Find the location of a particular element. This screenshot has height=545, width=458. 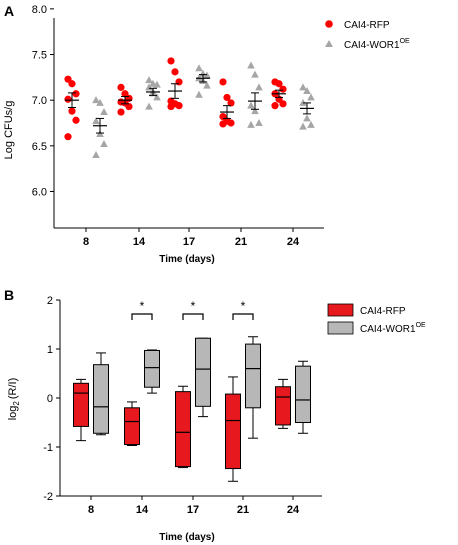

panel-a-x-tick-label: 24 is located at coordinates (293, 242).